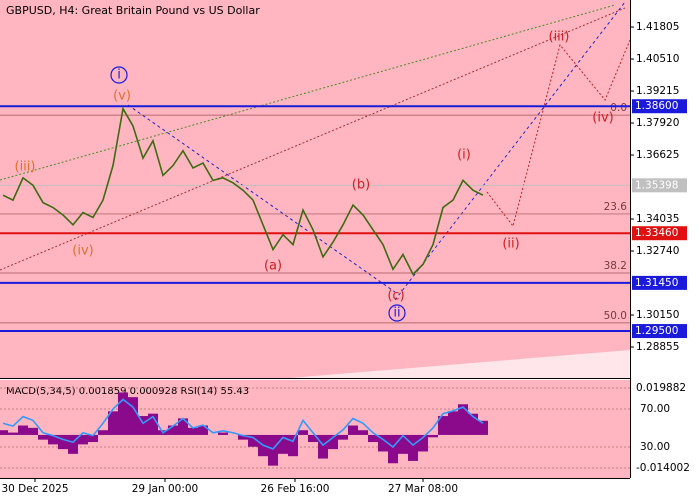  I want to click on wave-line, so click(261, 198).